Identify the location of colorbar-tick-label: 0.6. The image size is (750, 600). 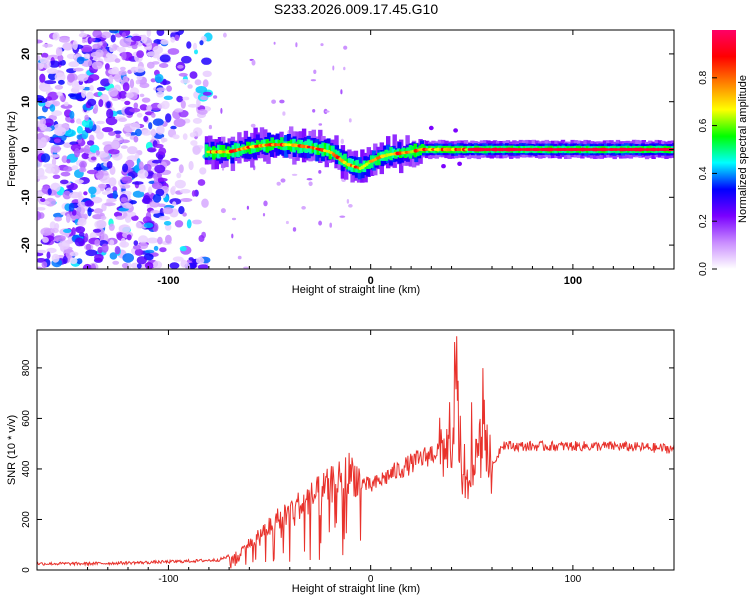
(703, 125).